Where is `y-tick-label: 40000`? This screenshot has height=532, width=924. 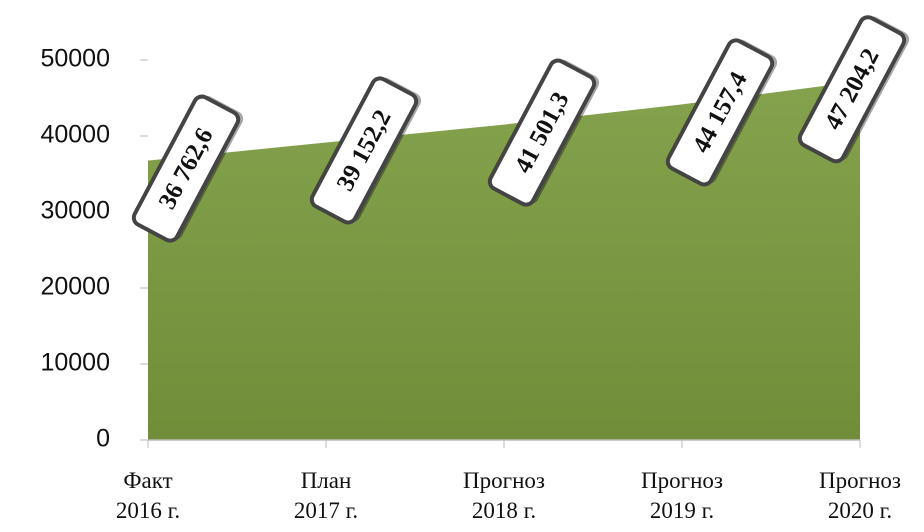 y-tick-label: 40000 is located at coordinates (75, 135).